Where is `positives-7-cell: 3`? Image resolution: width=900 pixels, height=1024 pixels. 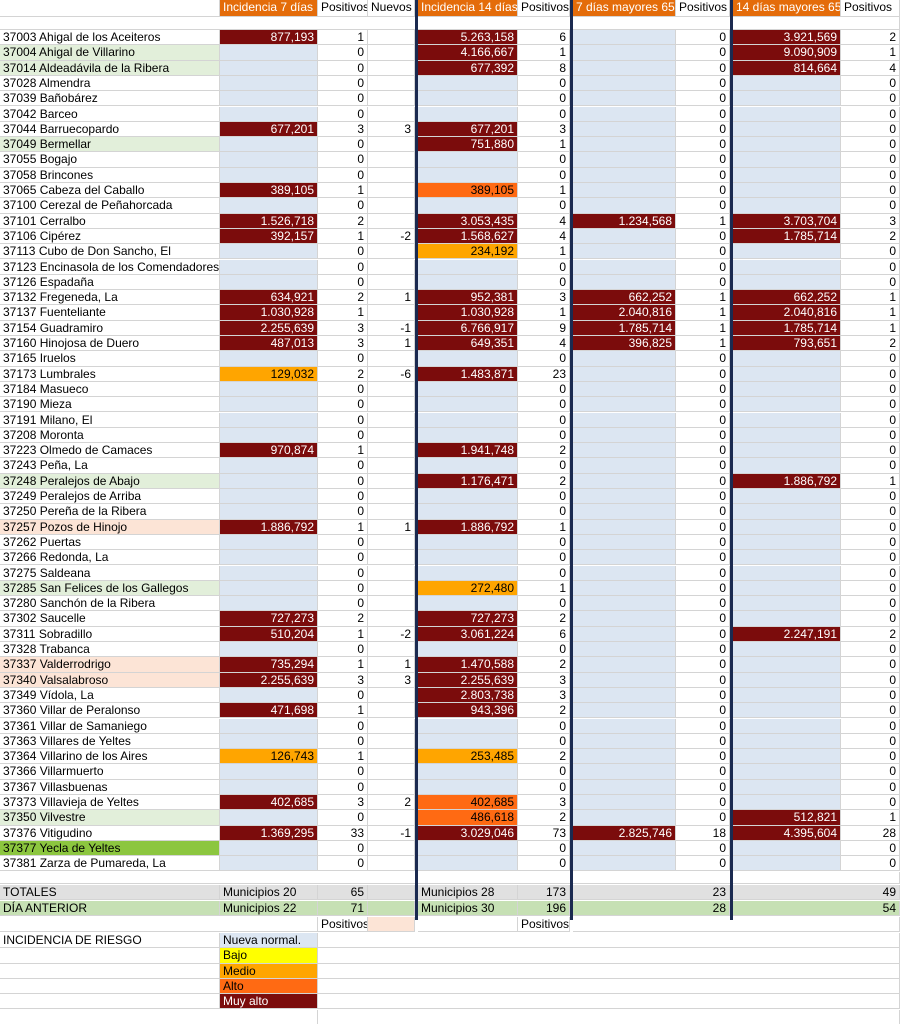
positives-7-cell: 3 is located at coordinates (343, 344).